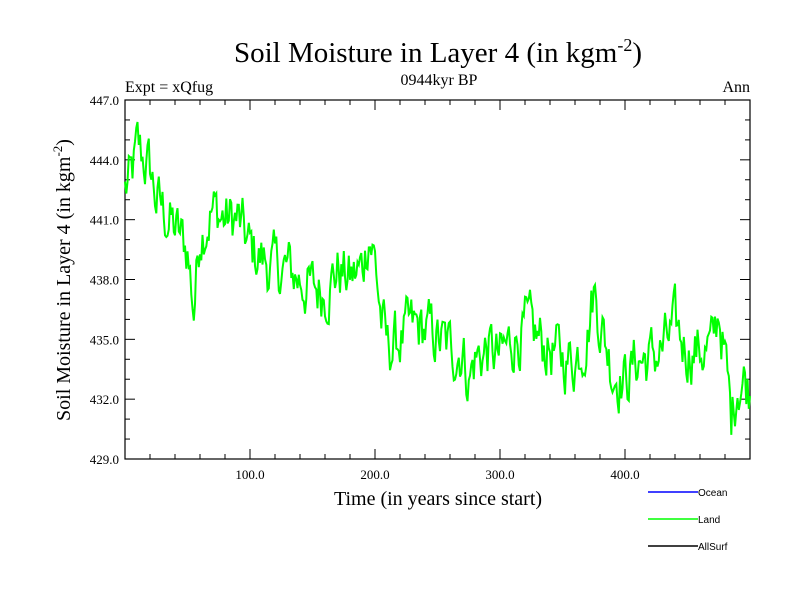 Image resolution: width=800 pixels, height=600 pixels. What do you see at coordinates (104, 280) in the screenshot?
I see `y-tick-label: 438.0` at bounding box center [104, 280].